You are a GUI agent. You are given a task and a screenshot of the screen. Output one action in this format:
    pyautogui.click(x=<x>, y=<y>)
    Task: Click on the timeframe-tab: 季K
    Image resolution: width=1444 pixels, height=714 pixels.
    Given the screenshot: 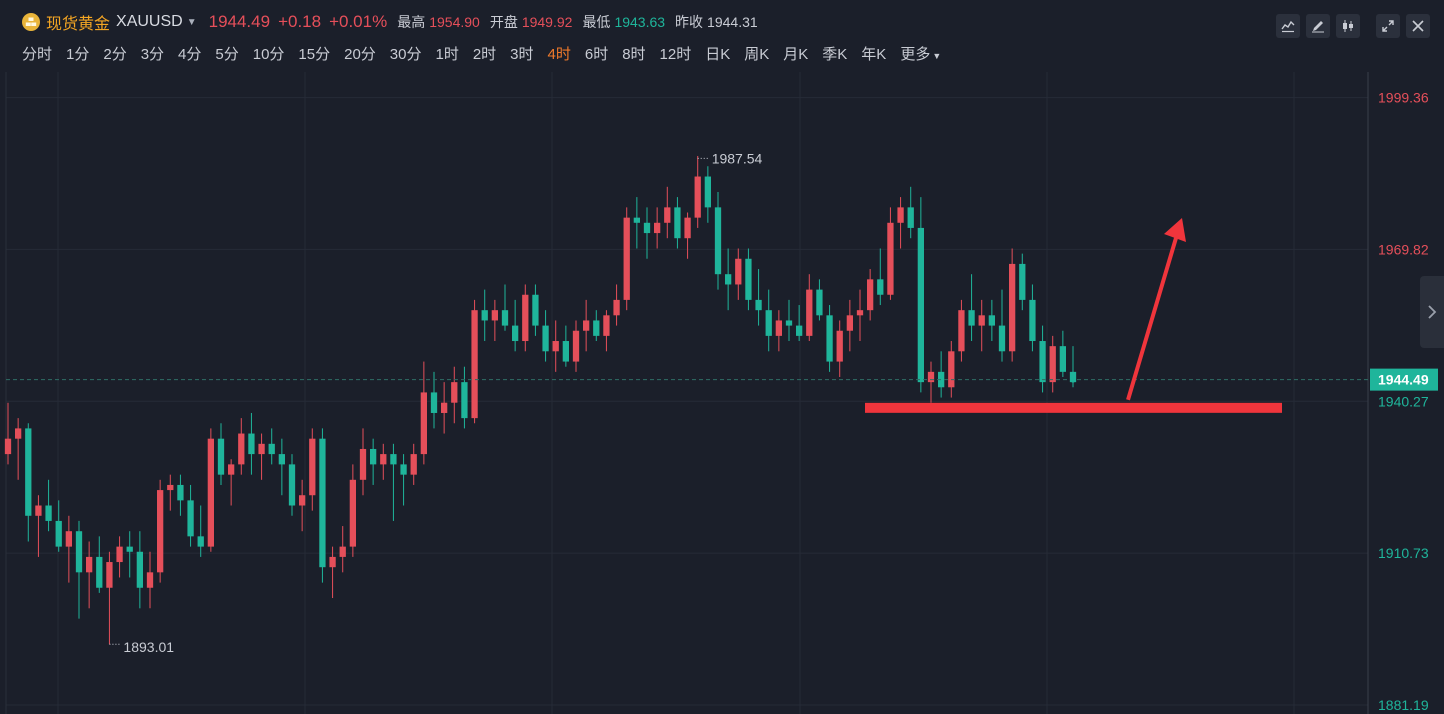 What is the action you would take?
    pyautogui.click(x=835, y=54)
    